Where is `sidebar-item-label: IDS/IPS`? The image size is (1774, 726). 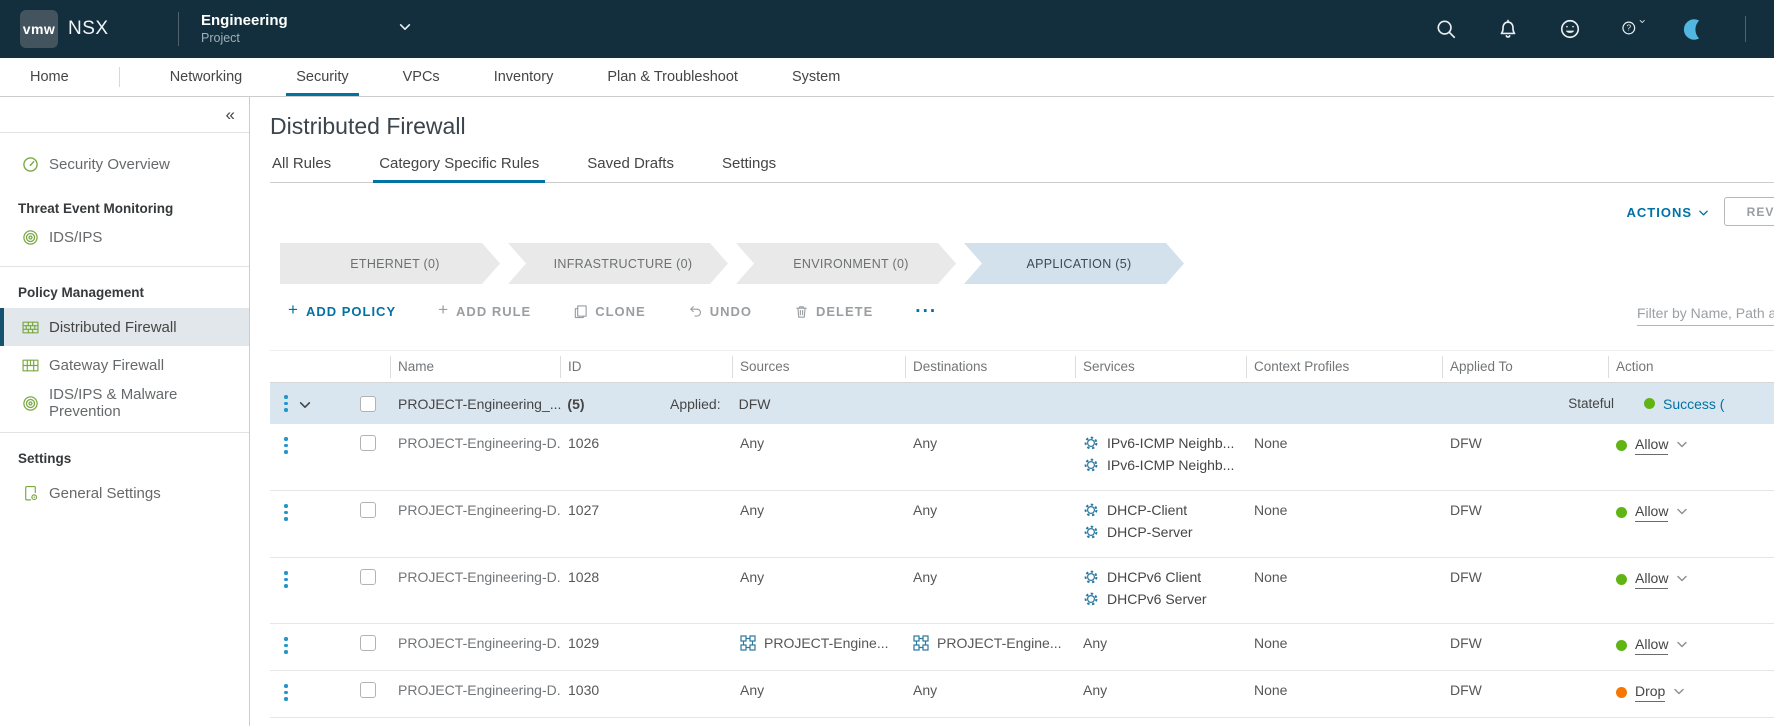 sidebar-item-label: IDS/IPS is located at coordinates (76, 237).